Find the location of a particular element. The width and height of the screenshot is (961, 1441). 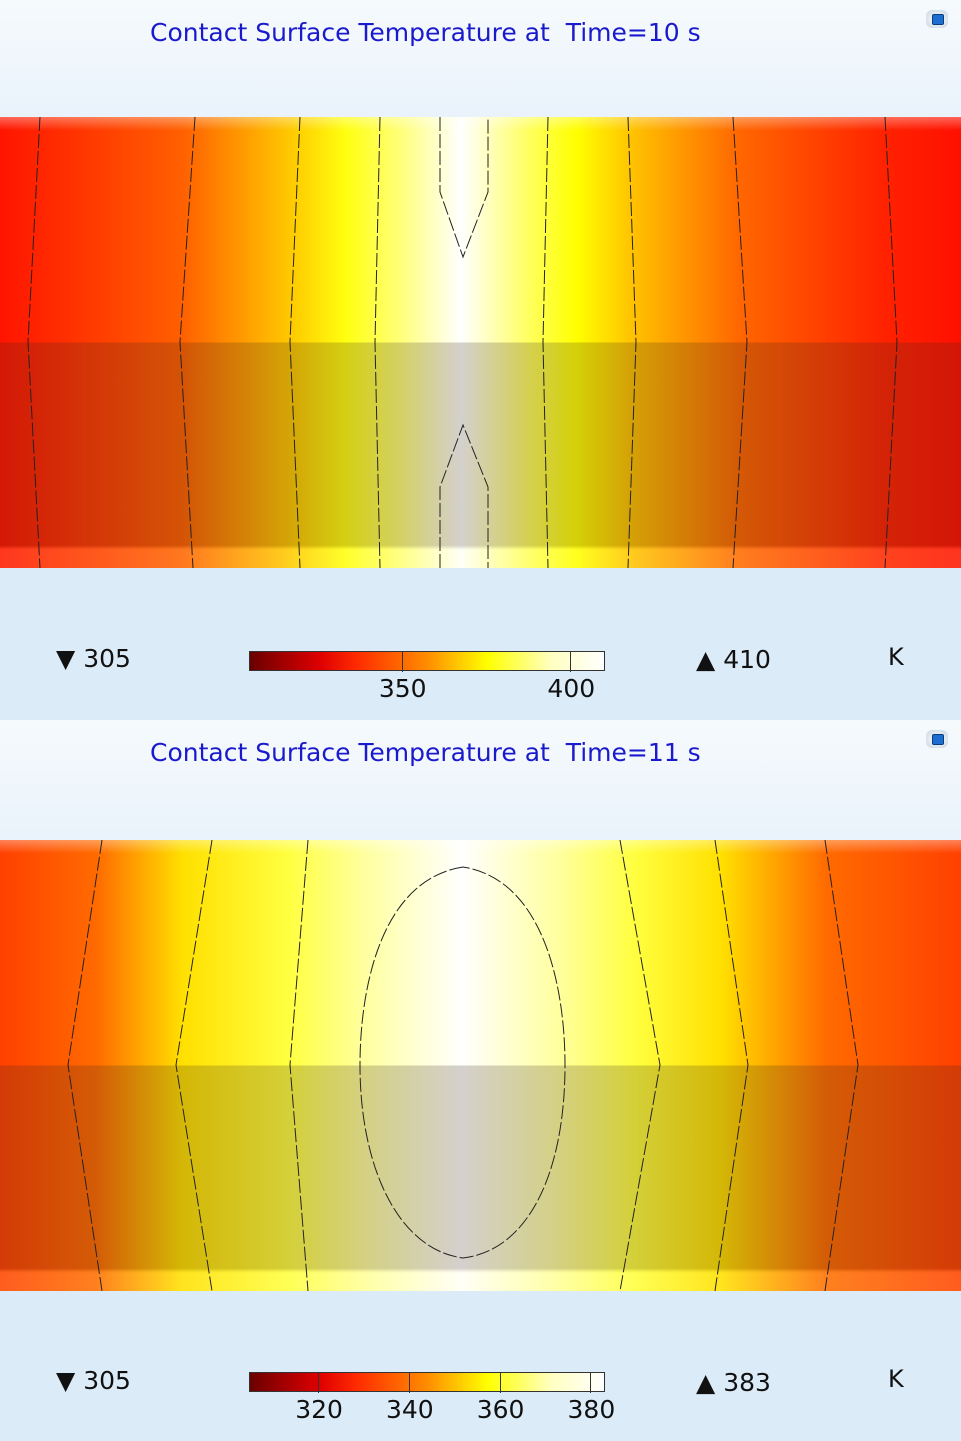

colorbar-tick-label: 350 is located at coordinates (402, 688).